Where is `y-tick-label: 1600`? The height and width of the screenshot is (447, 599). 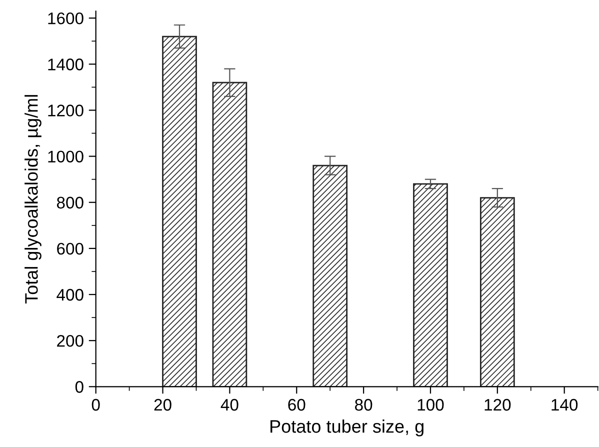 y-tick-label: 1600 is located at coordinates (66, 18).